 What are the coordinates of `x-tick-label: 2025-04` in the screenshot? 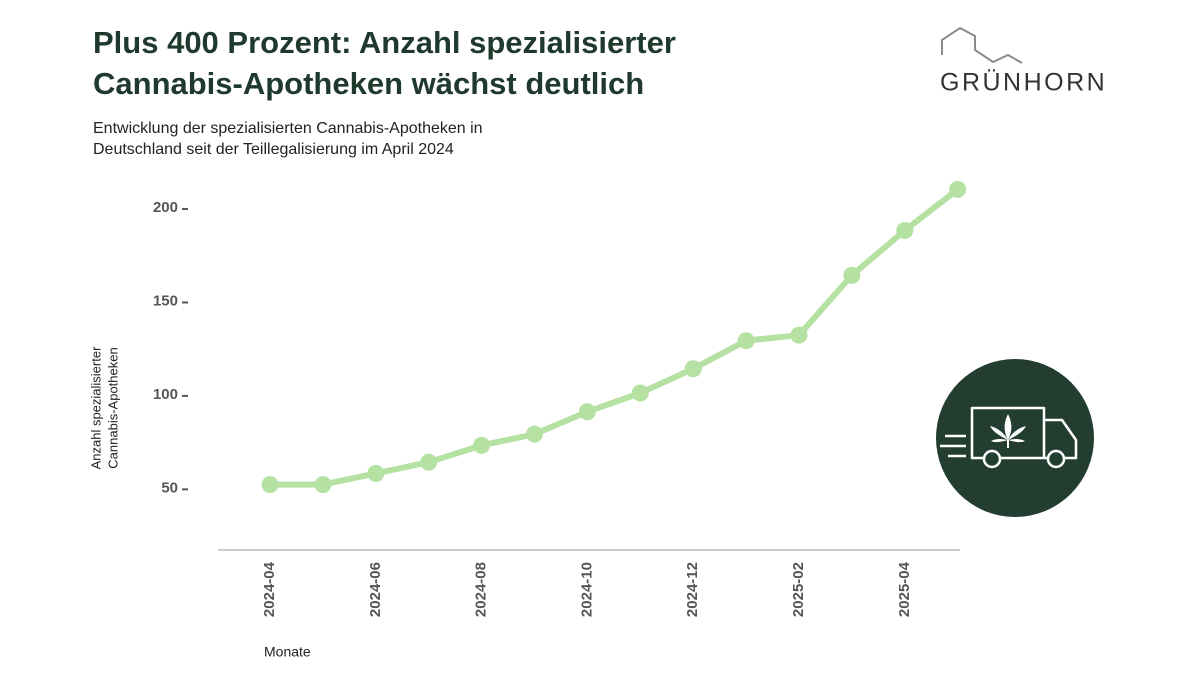 It's located at (904, 589).